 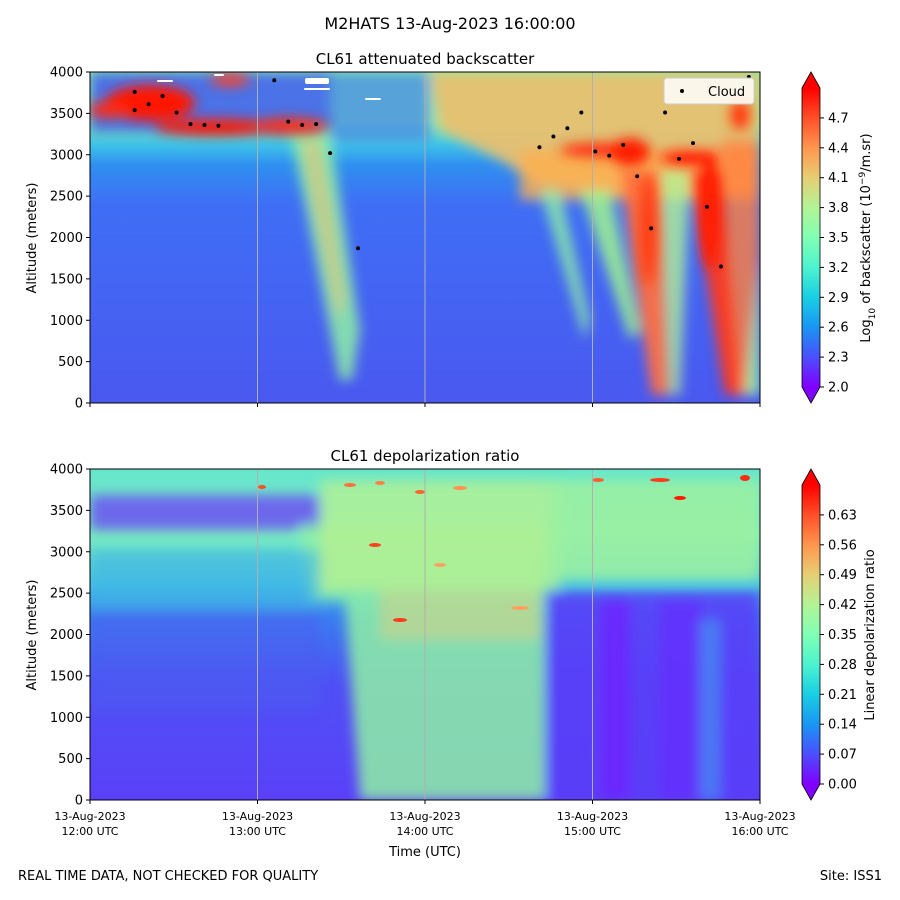 What do you see at coordinates (168, 876) in the screenshot?
I see `quality-disclaimer: REAL TIME DATA, NOT CHECKED FOR QUALITY` at bounding box center [168, 876].